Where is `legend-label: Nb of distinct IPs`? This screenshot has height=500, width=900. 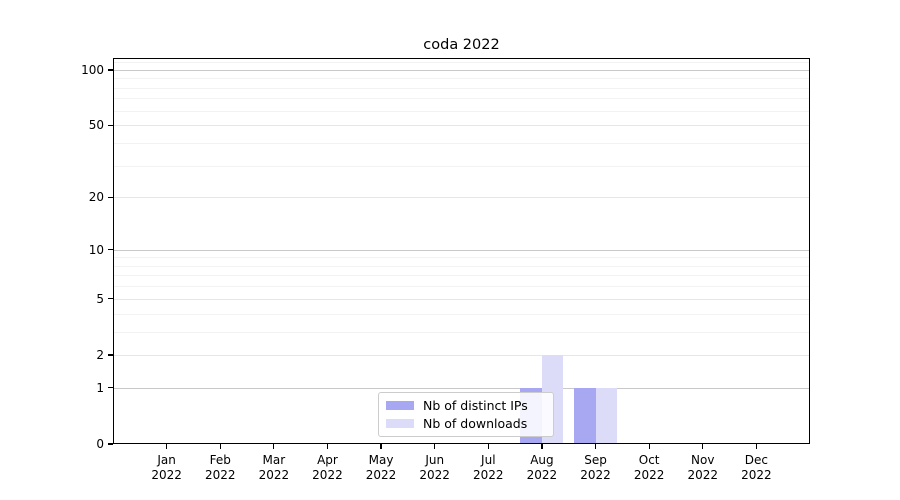 legend-label: Nb of distinct IPs is located at coordinates (475, 405).